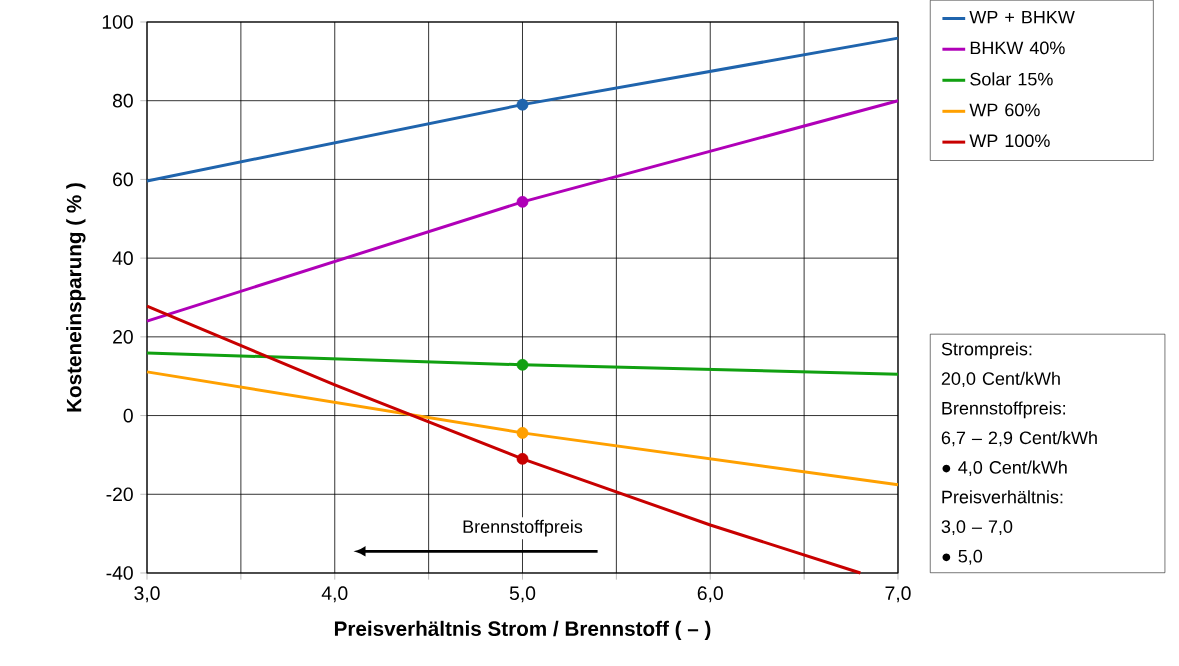 Image resolution: width=1179 pixels, height=666 pixels. I want to click on text: Preisverhältnis:, so click(1002, 497).